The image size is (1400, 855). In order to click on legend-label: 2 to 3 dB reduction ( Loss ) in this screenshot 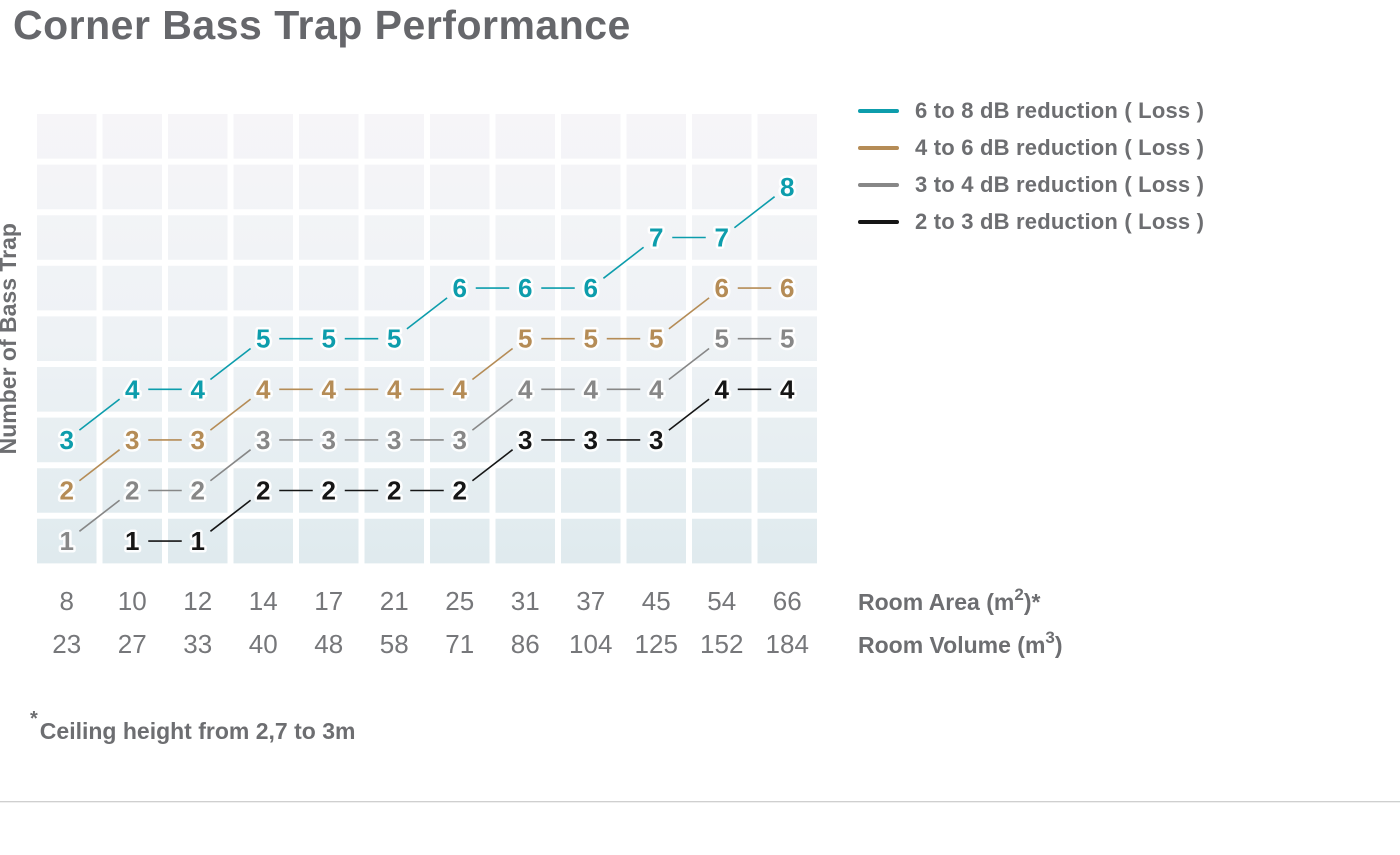, I will do `click(1060, 221)`.